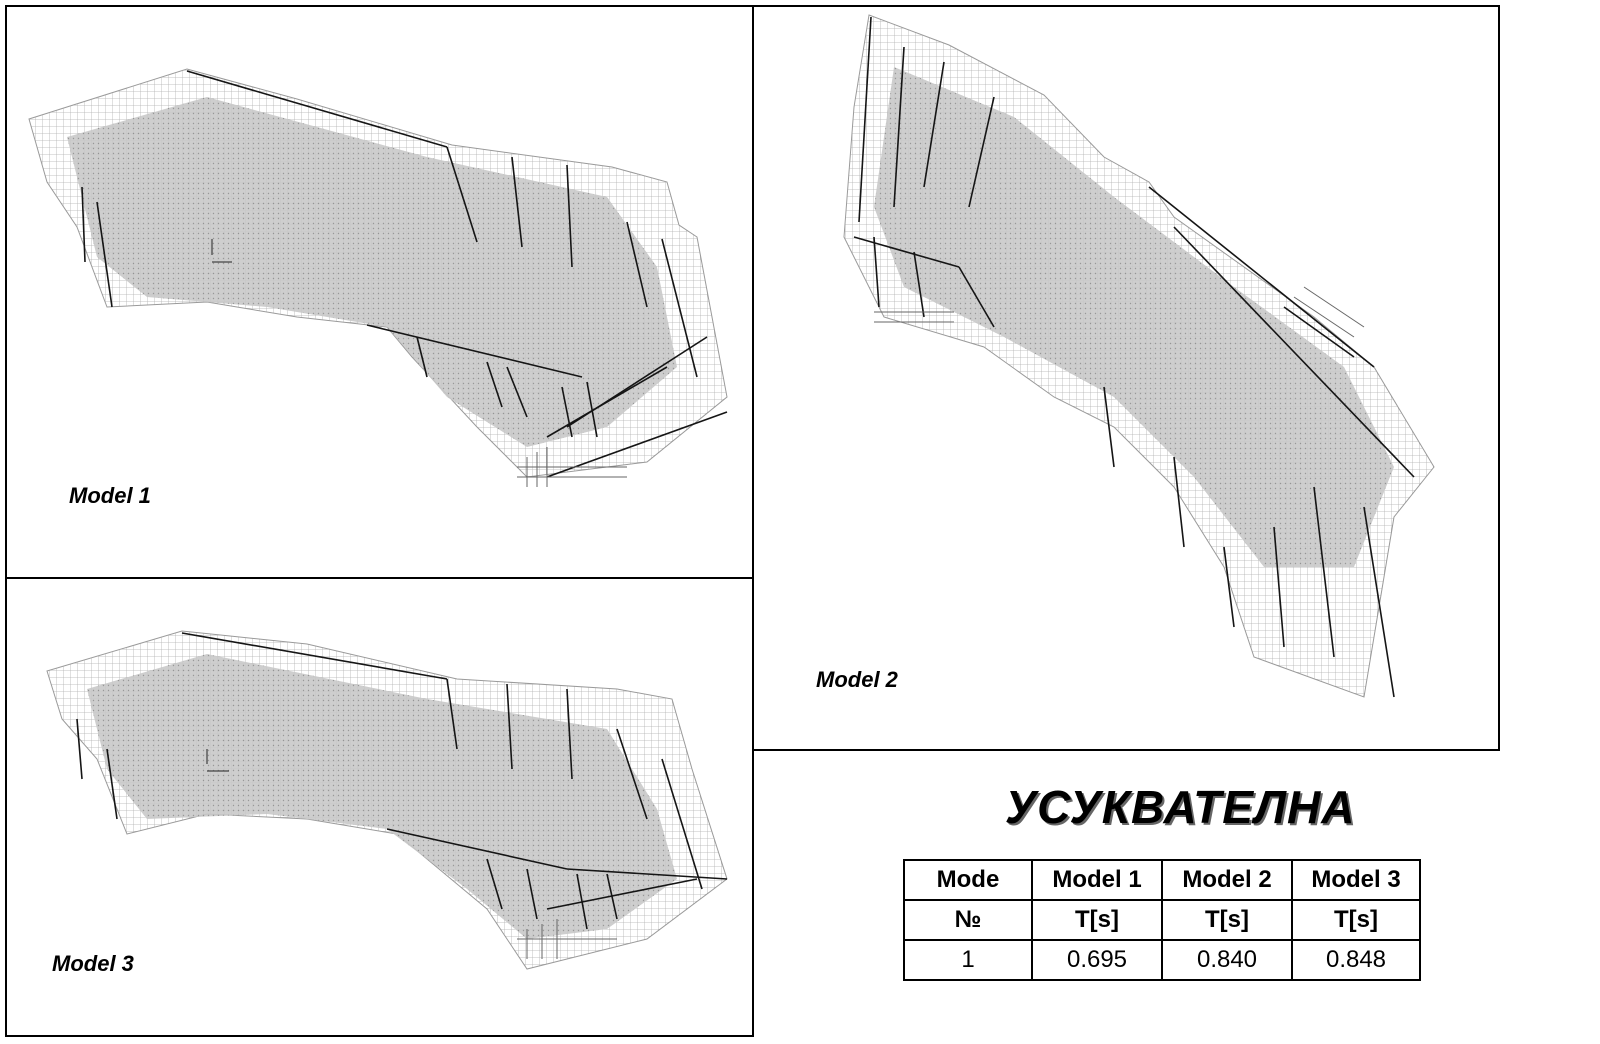  Describe the element at coordinates (387, 800) in the screenshot. I see `model-3-mesh-drawing` at that location.